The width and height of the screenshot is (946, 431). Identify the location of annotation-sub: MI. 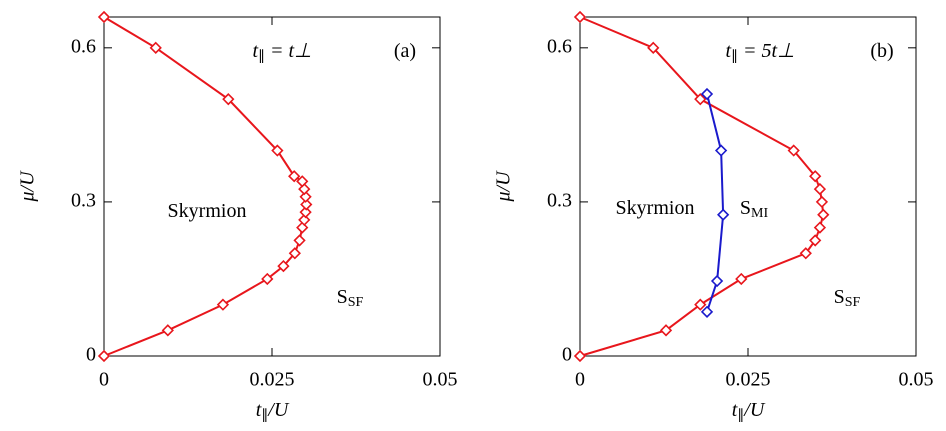
(759, 213).